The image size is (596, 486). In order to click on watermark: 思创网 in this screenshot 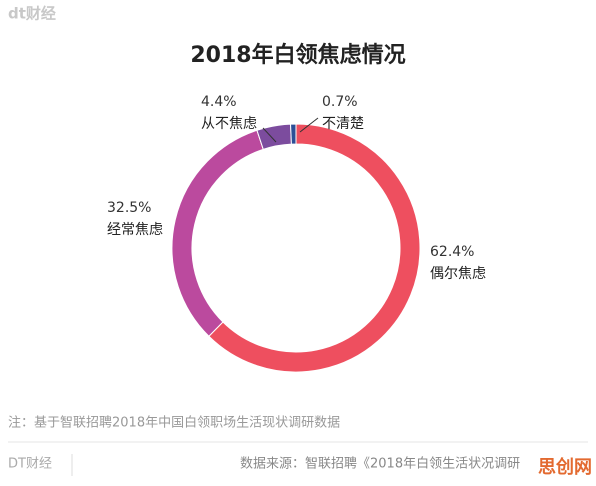, I will do `click(565, 467)`.